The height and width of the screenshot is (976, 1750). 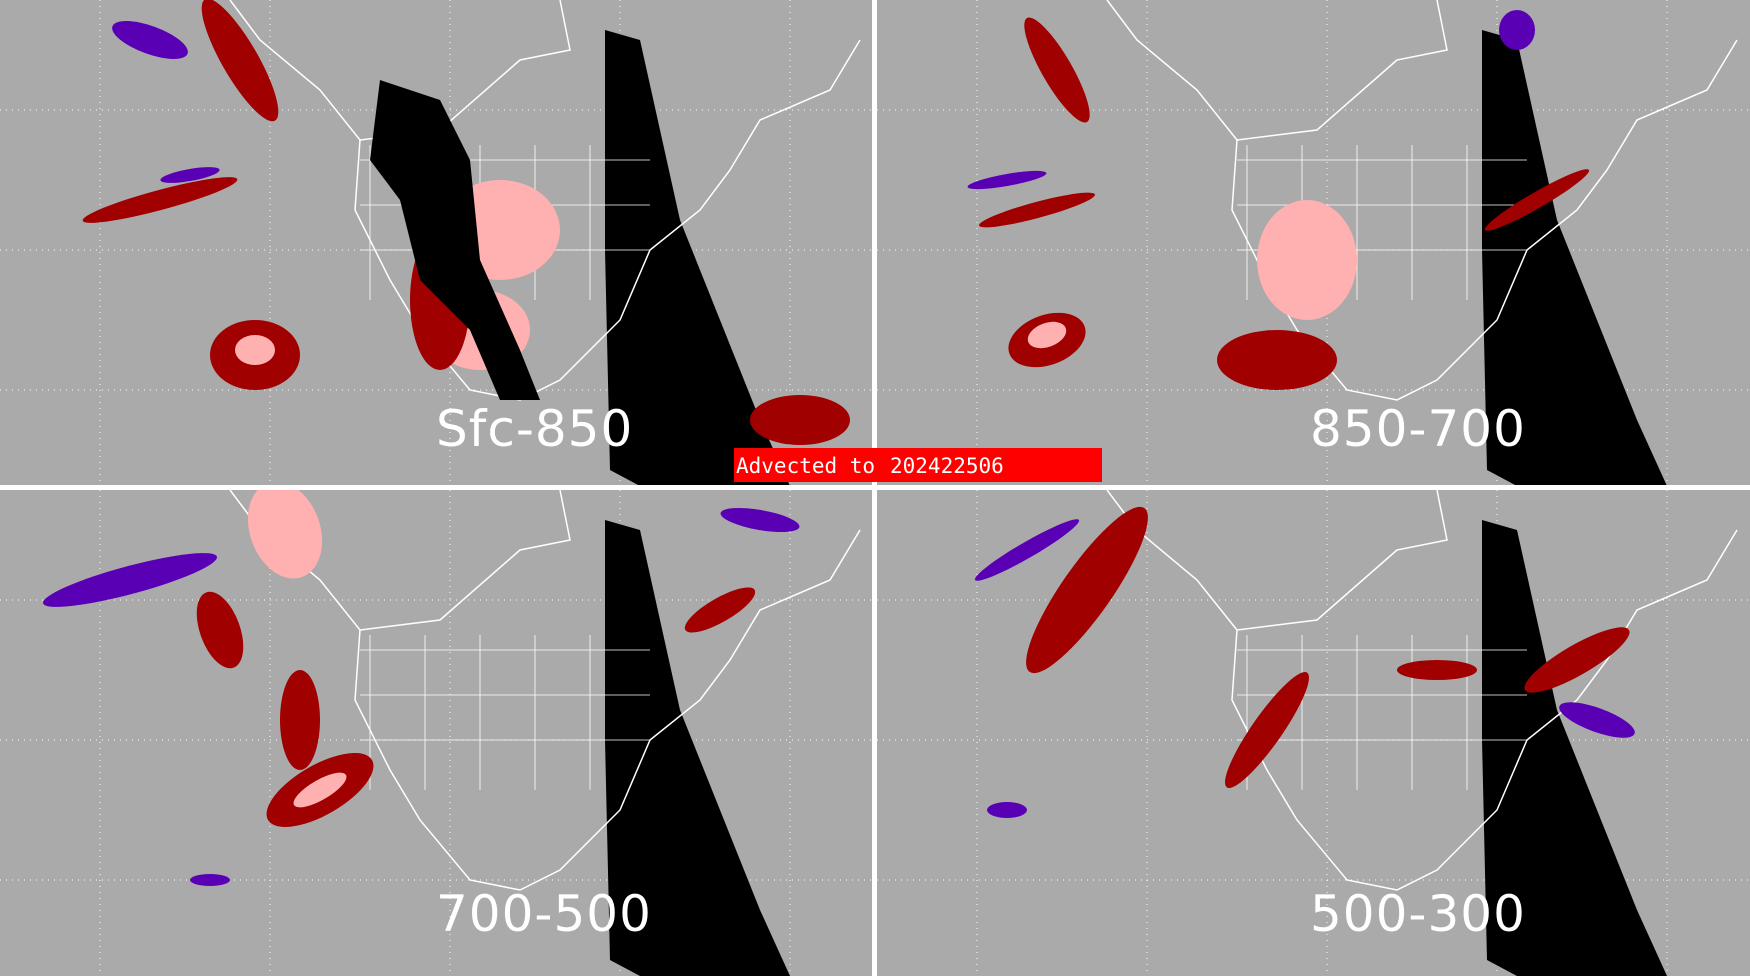 What do you see at coordinates (544, 914) in the screenshot?
I see `layer-label: 700-500` at bounding box center [544, 914].